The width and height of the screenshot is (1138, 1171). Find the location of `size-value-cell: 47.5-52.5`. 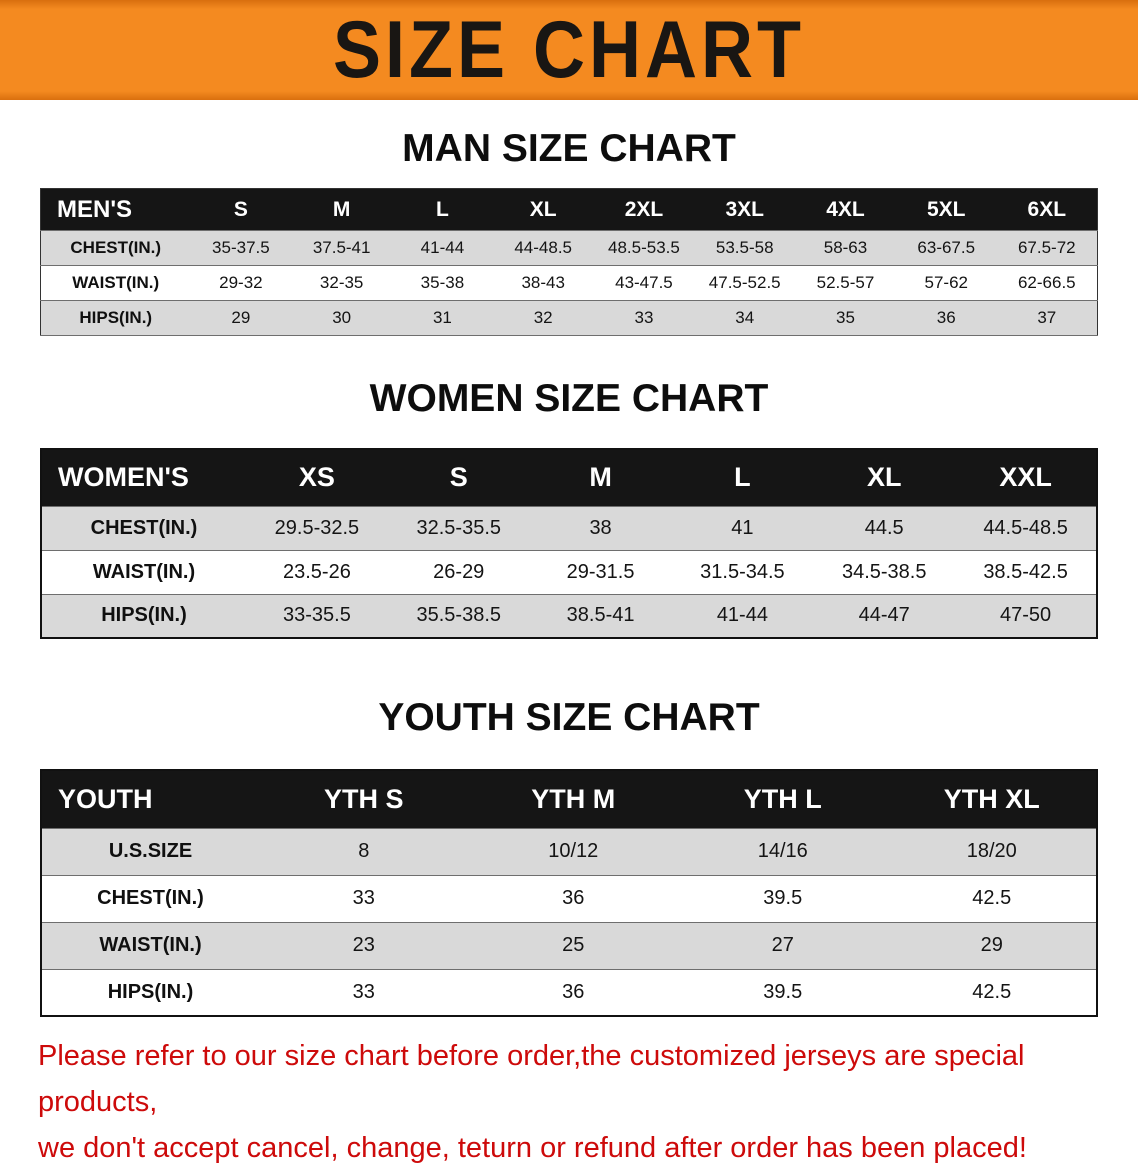

size-value-cell: 47.5-52.5 is located at coordinates (744, 282).